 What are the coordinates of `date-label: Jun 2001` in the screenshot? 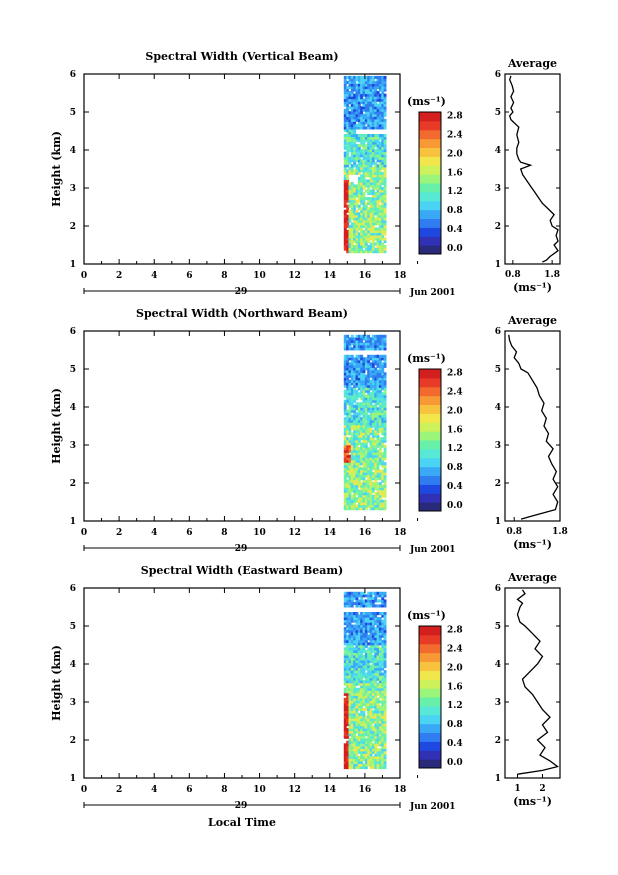 It's located at (432, 550).